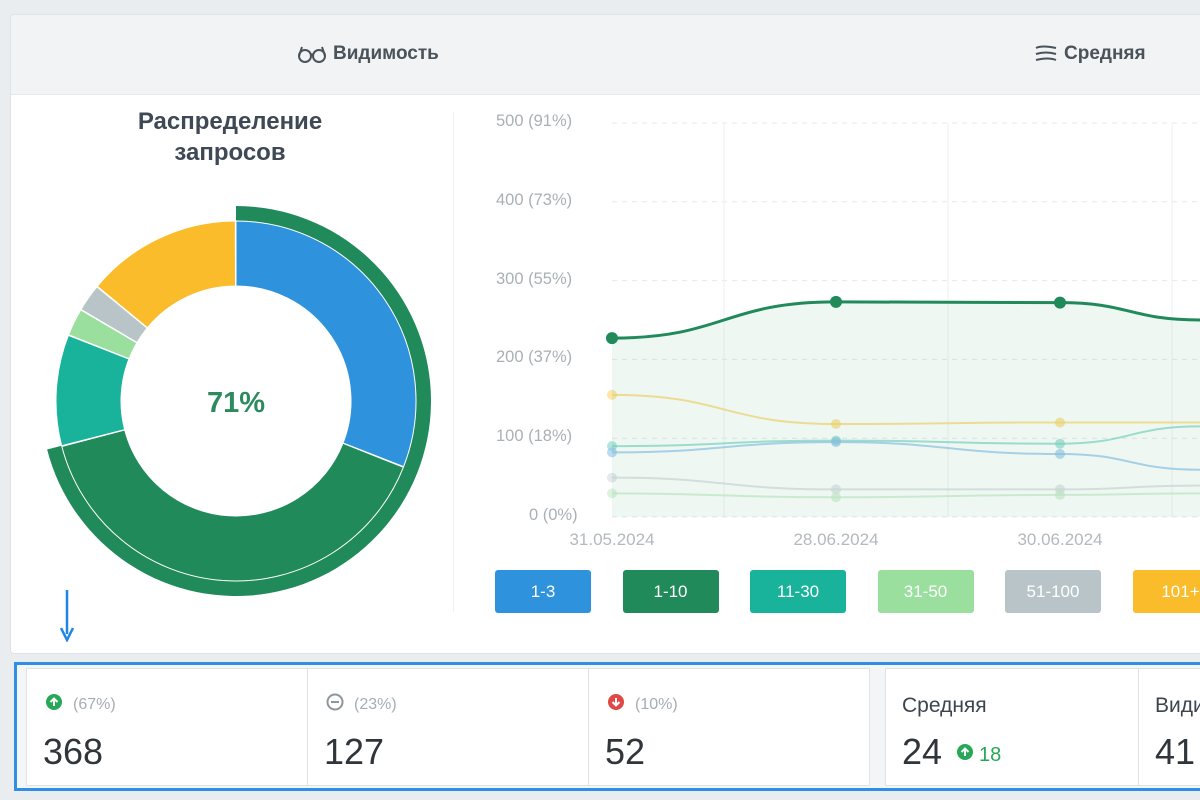 The height and width of the screenshot is (800, 1200). I want to click on minus-circle-icon, so click(335, 704).